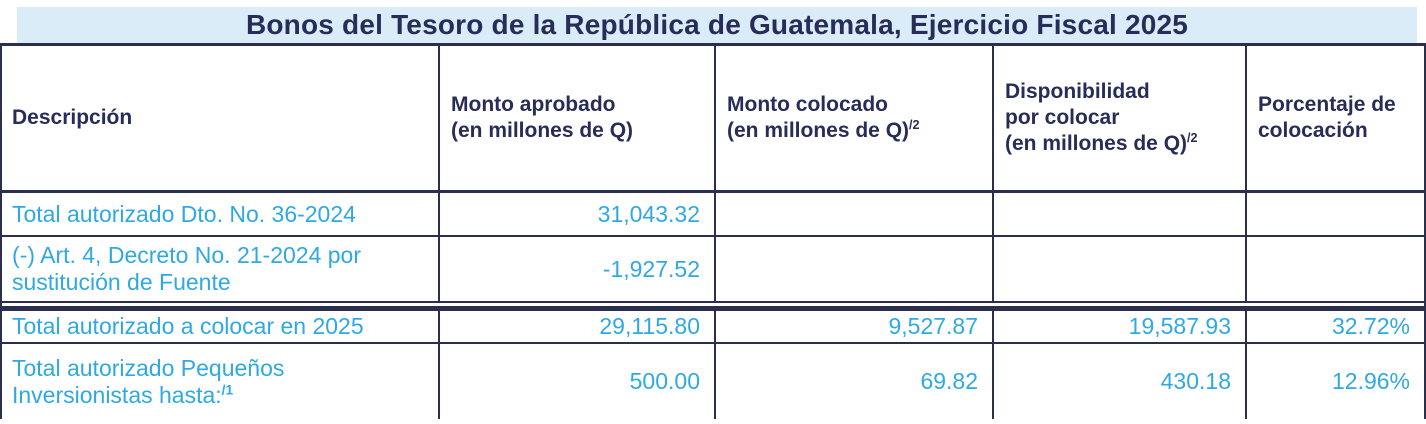 This screenshot has width=1426, height=424. Describe the element at coordinates (1077, 91) in the screenshot. I see `col-header-line: Disponibilidad` at that location.